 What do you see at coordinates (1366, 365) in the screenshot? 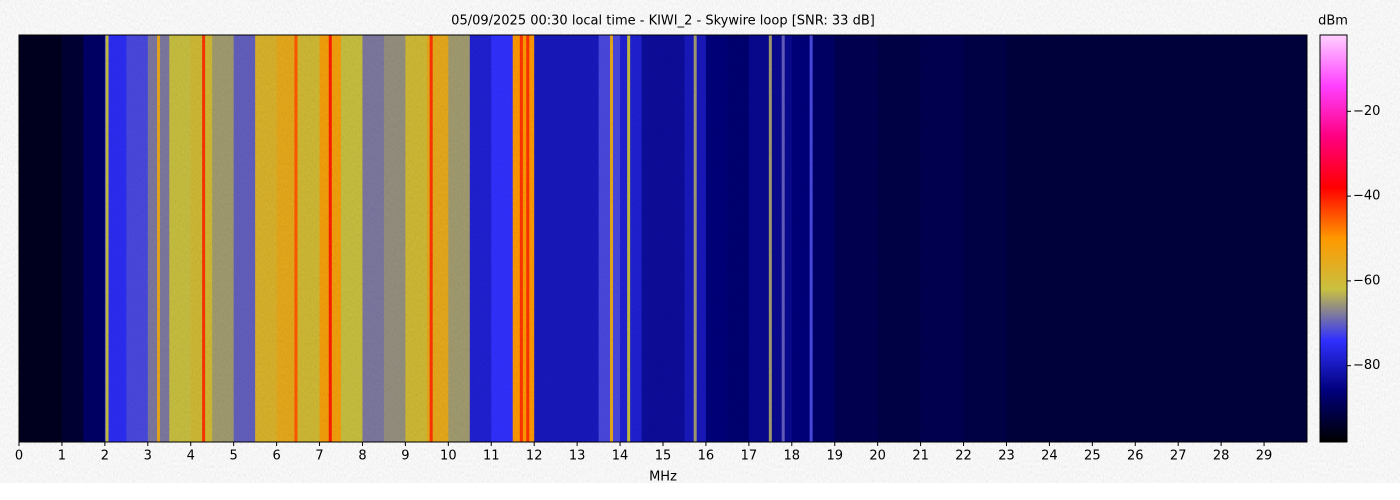
I see `colorbar-tick-label: −80` at bounding box center [1366, 365].